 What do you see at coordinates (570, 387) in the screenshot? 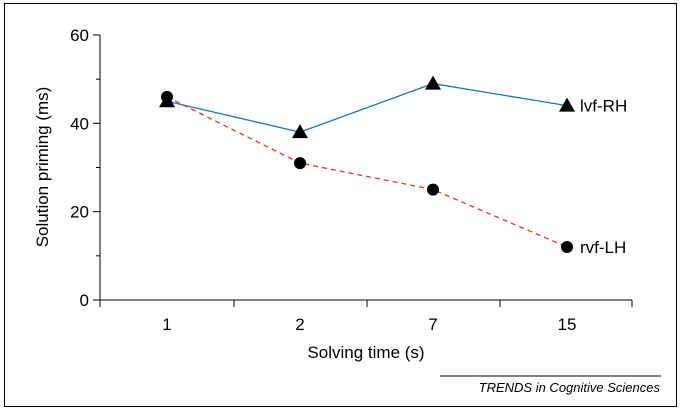
I see `credit-text: TRENDS in Cognitive Sciences` at bounding box center [570, 387].